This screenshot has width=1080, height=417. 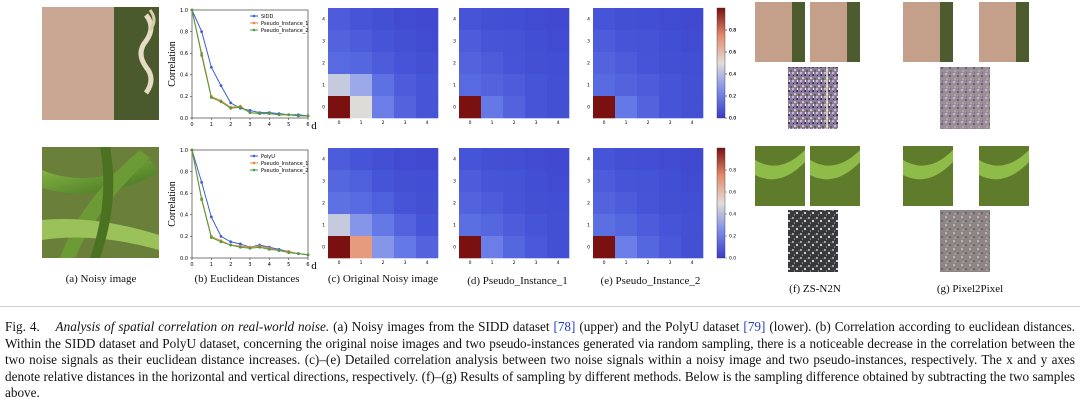 I want to click on y-tick-label: 3, so click(x=588, y=182).